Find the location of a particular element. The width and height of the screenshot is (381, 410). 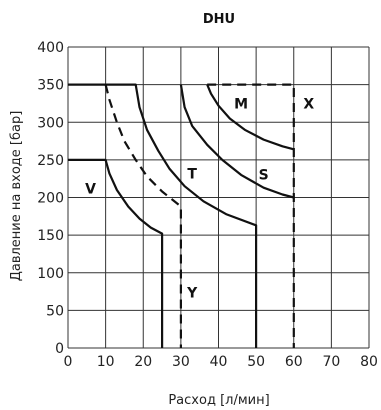

y-tick-label: 100 is located at coordinates (50, 274).